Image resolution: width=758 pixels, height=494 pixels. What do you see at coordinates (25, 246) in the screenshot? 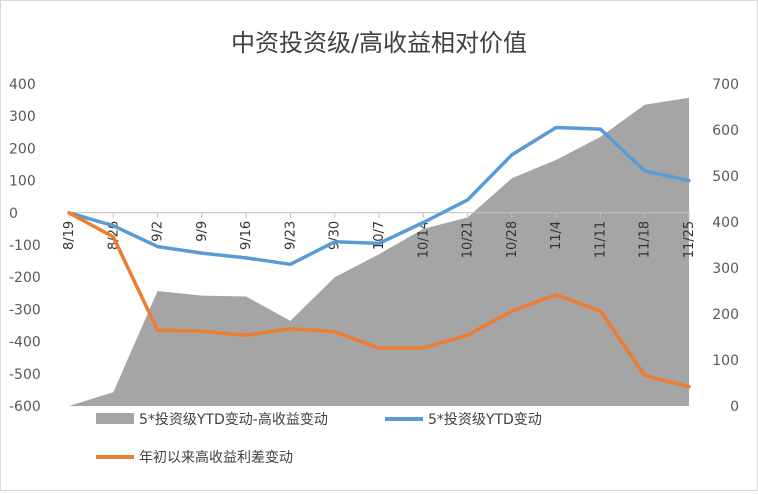
I see `left-tick-label: -100` at bounding box center [25, 246].